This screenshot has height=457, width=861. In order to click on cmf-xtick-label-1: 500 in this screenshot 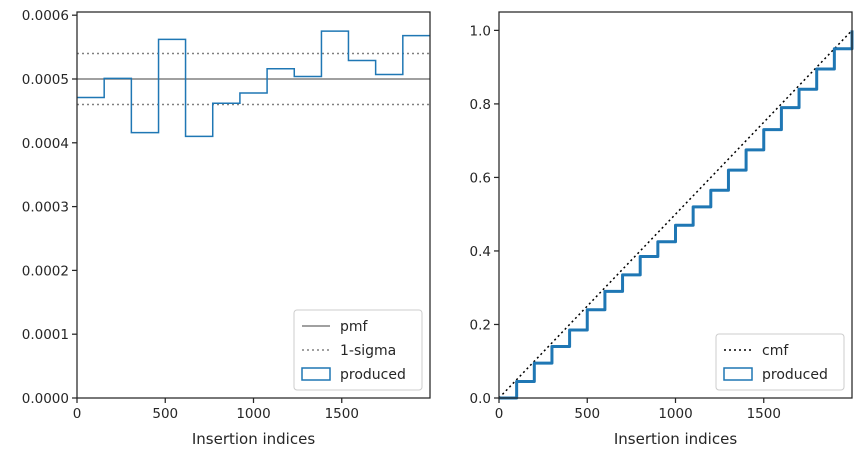, I will do `click(587, 414)`.